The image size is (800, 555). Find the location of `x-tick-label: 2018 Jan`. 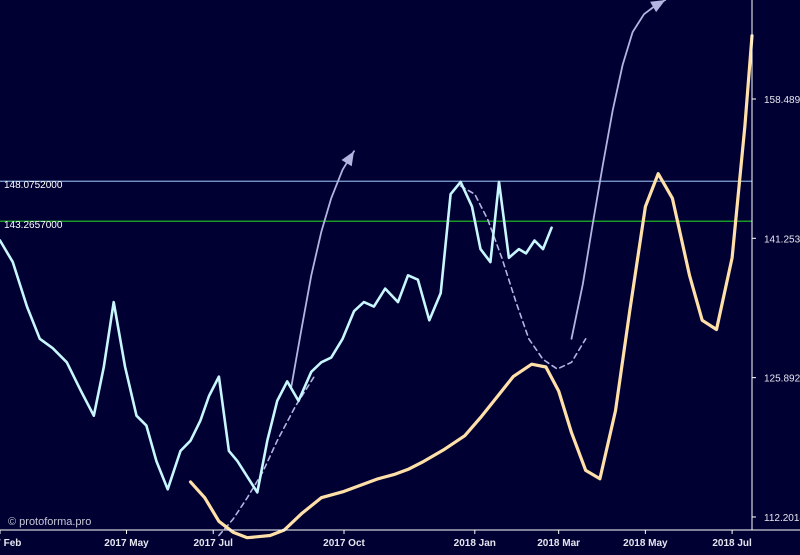

x-tick-label: 2018 Jan is located at coordinates (475, 543).